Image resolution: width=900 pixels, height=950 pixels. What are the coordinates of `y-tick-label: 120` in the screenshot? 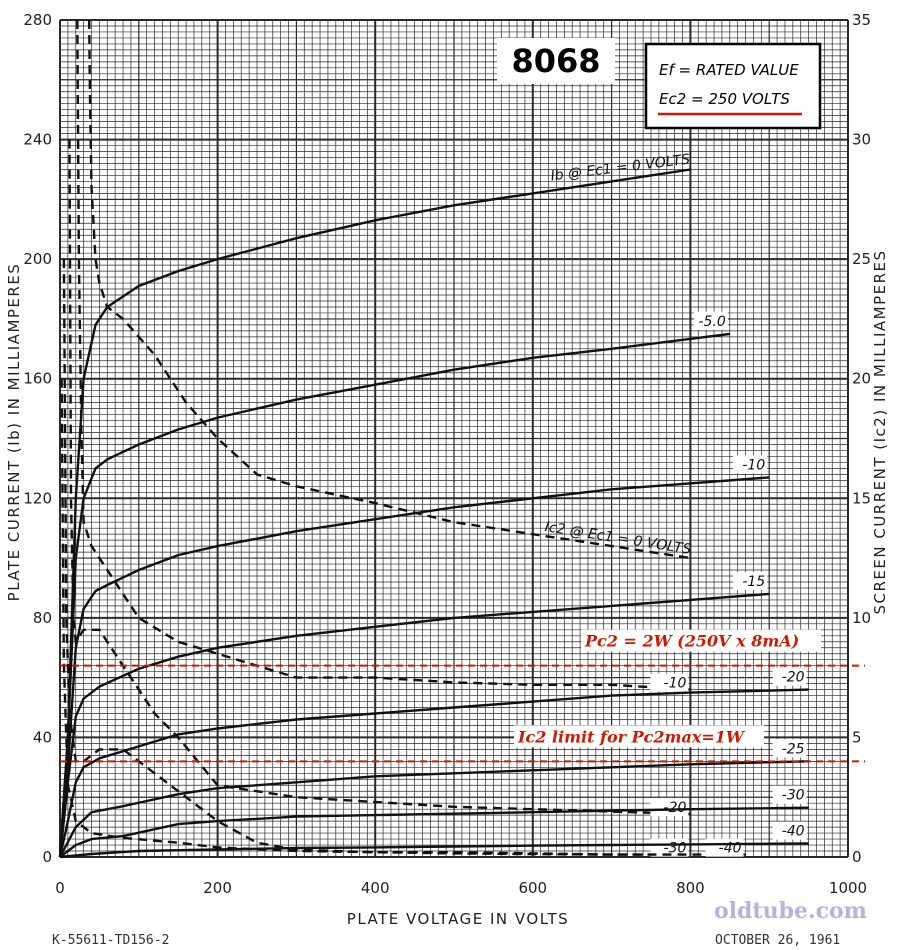 It's located at (37, 498).